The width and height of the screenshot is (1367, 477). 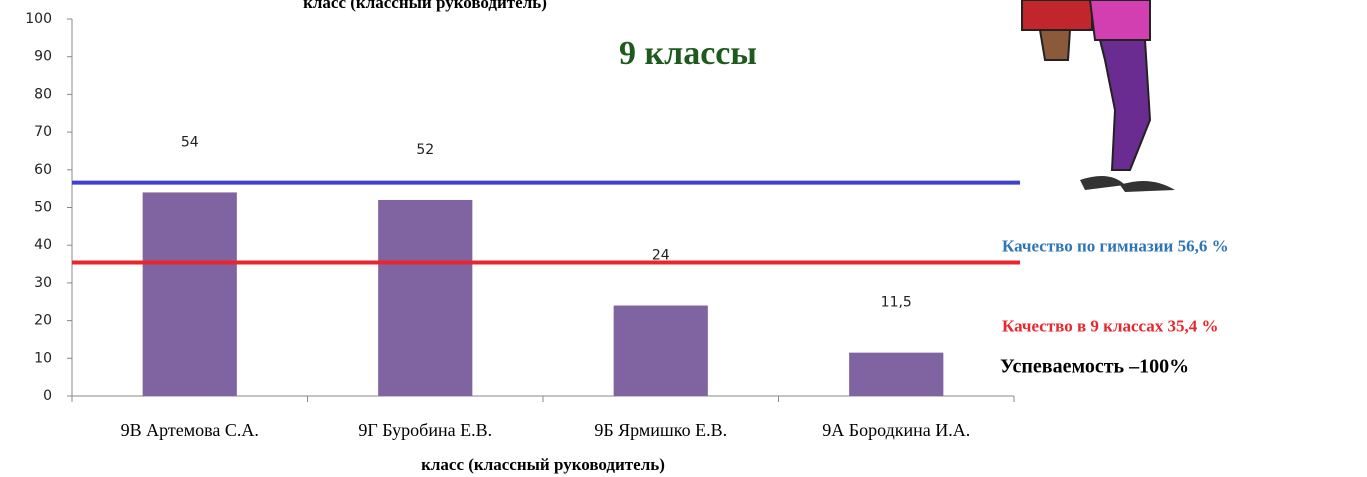 What do you see at coordinates (1098, 96) in the screenshot?
I see `cartoon-figure` at bounding box center [1098, 96].